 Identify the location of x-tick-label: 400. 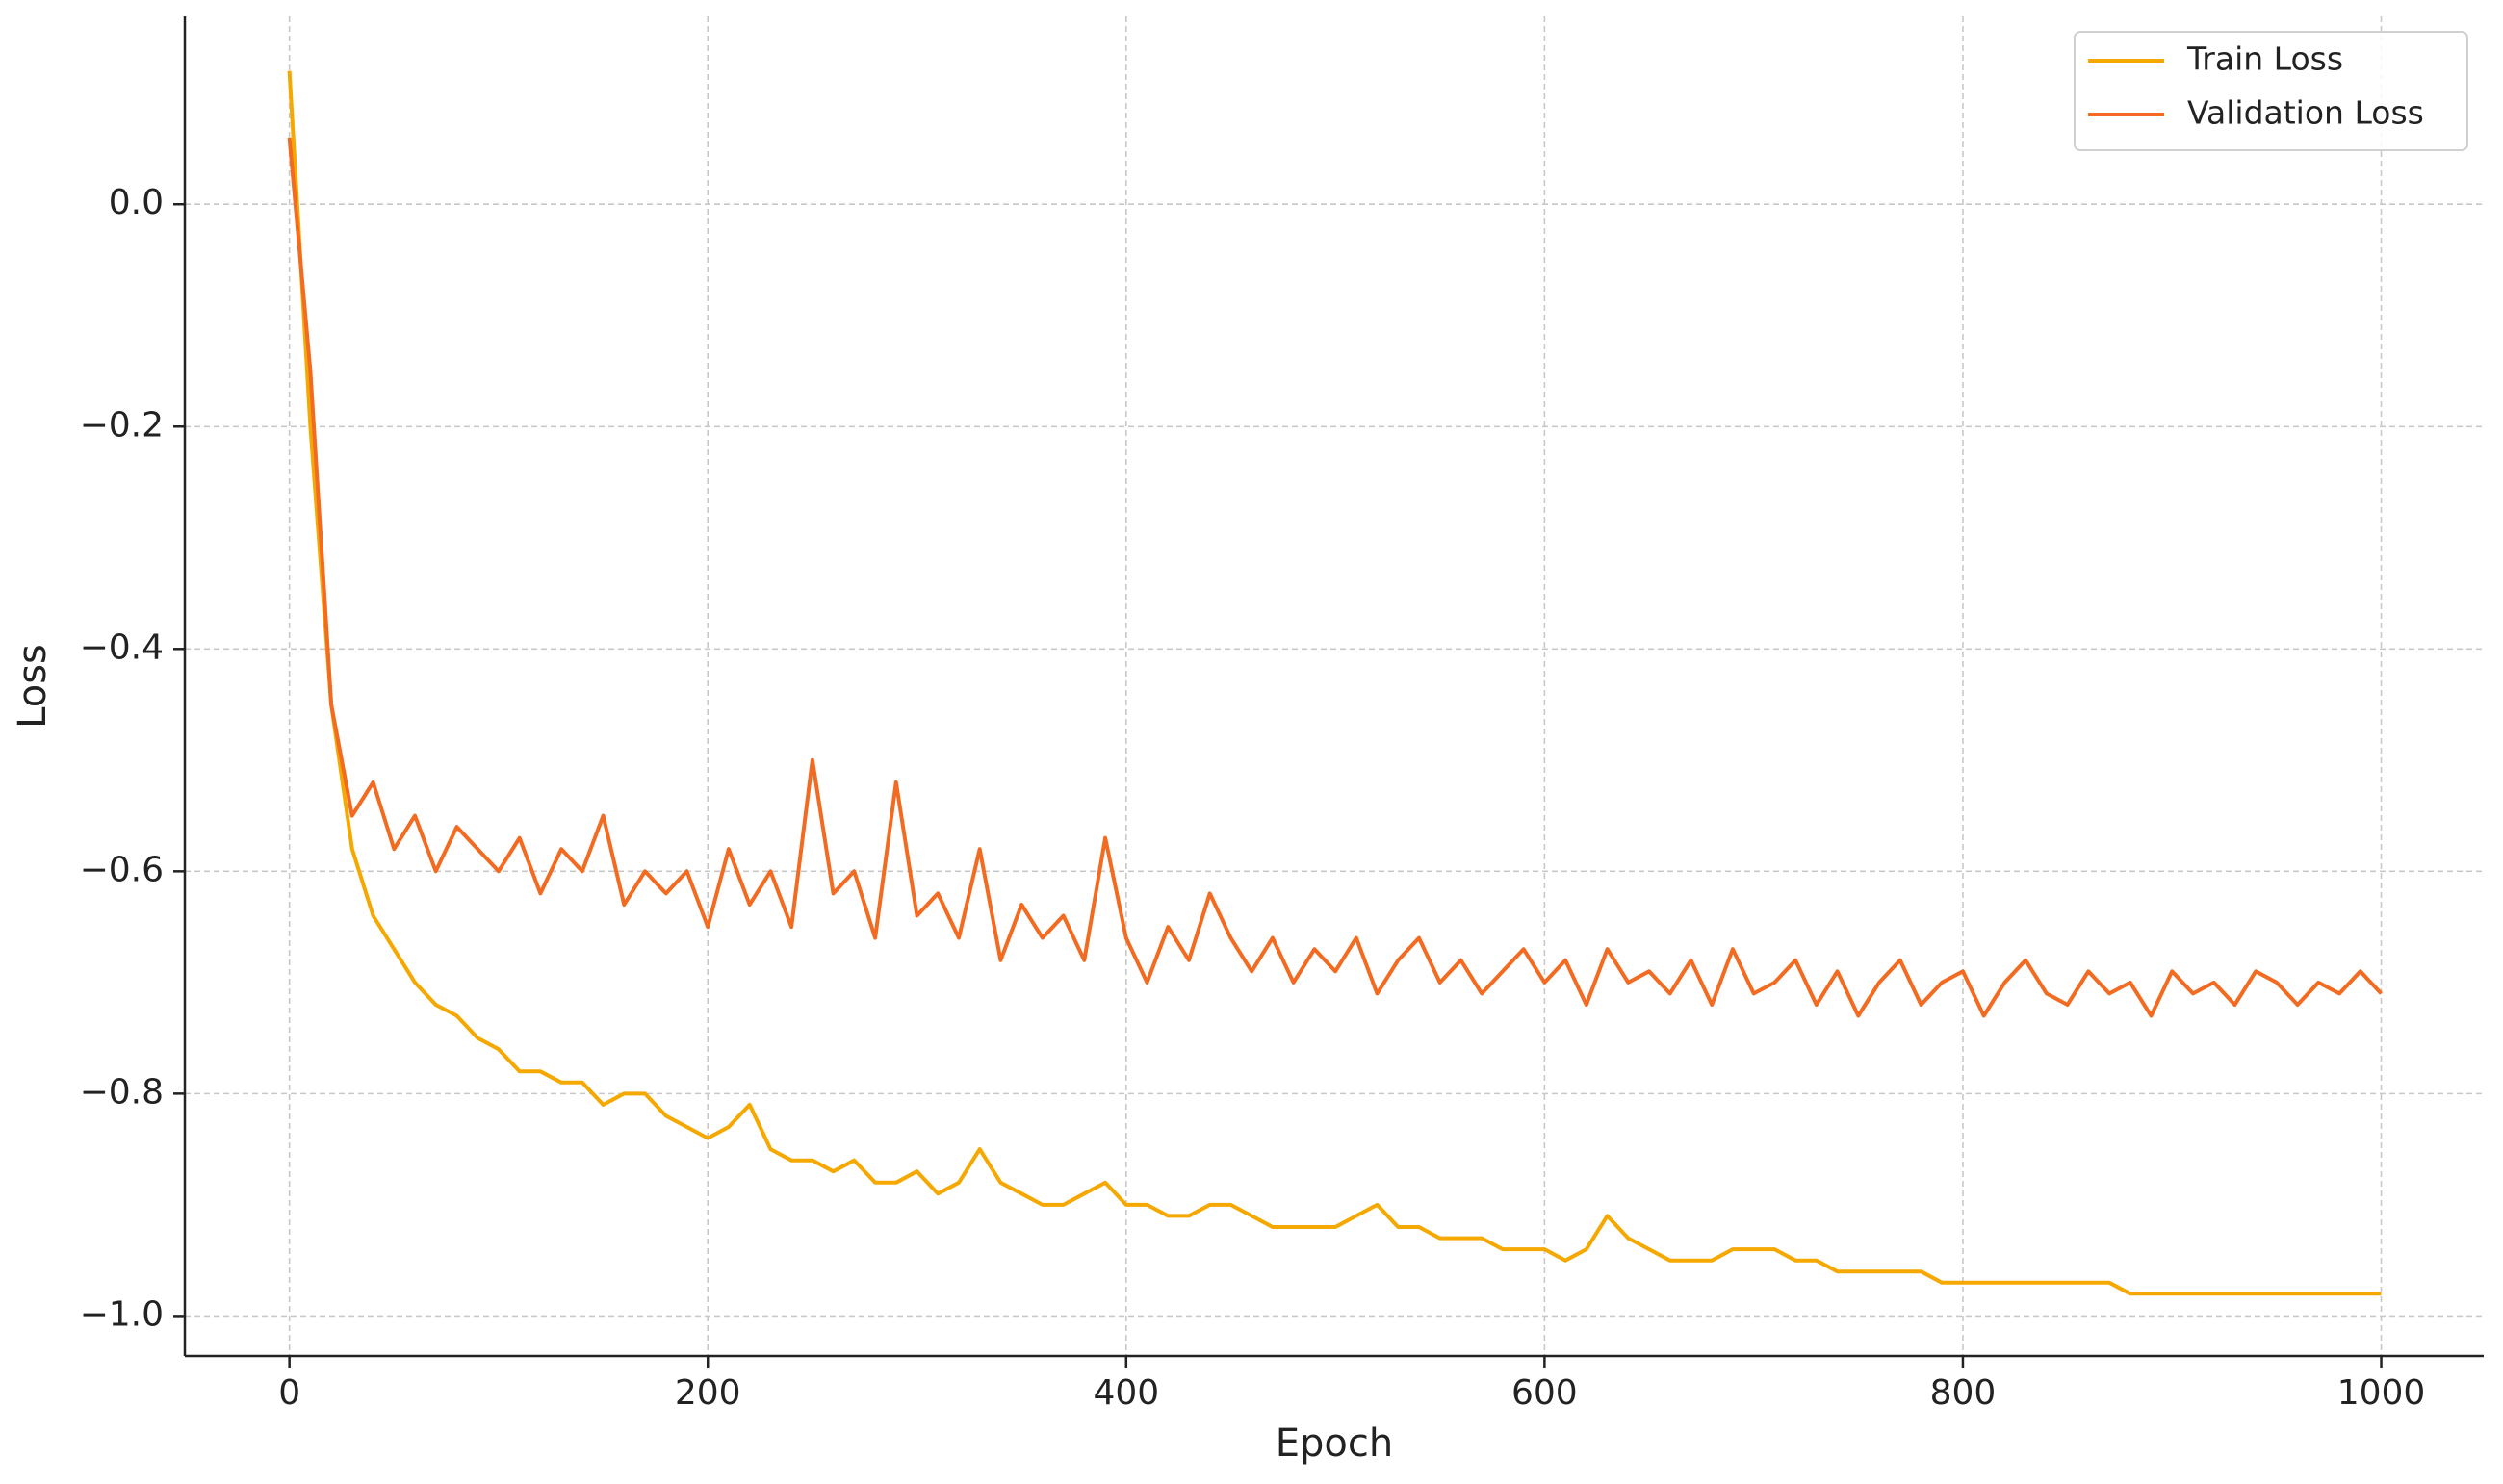
(1126, 1393).